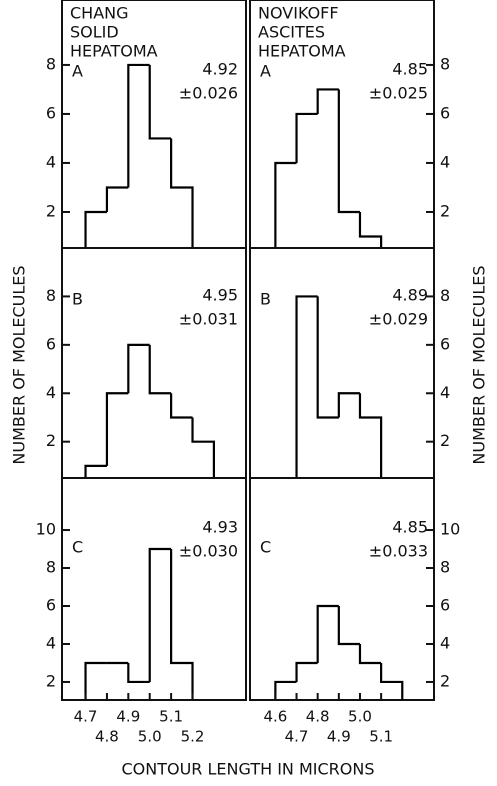 The width and height of the screenshot is (497, 786). What do you see at coordinates (275, 717) in the screenshot?
I see `x-tick-label: 4.6` at bounding box center [275, 717].